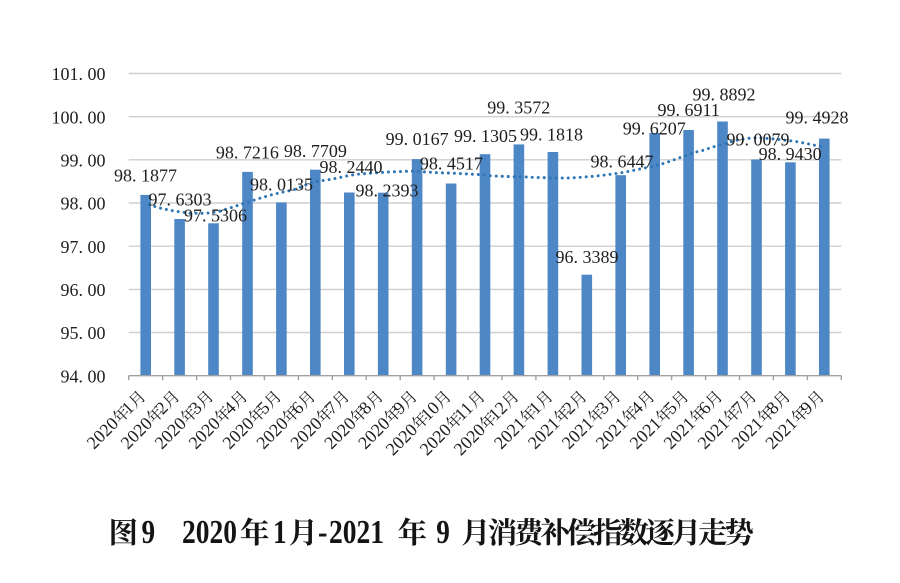 The width and height of the screenshot is (900, 583). What do you see at coordinates (247, 153) in the screenshot?
I see `svg-text: 98. 7216` at bounding box center [247, 153].